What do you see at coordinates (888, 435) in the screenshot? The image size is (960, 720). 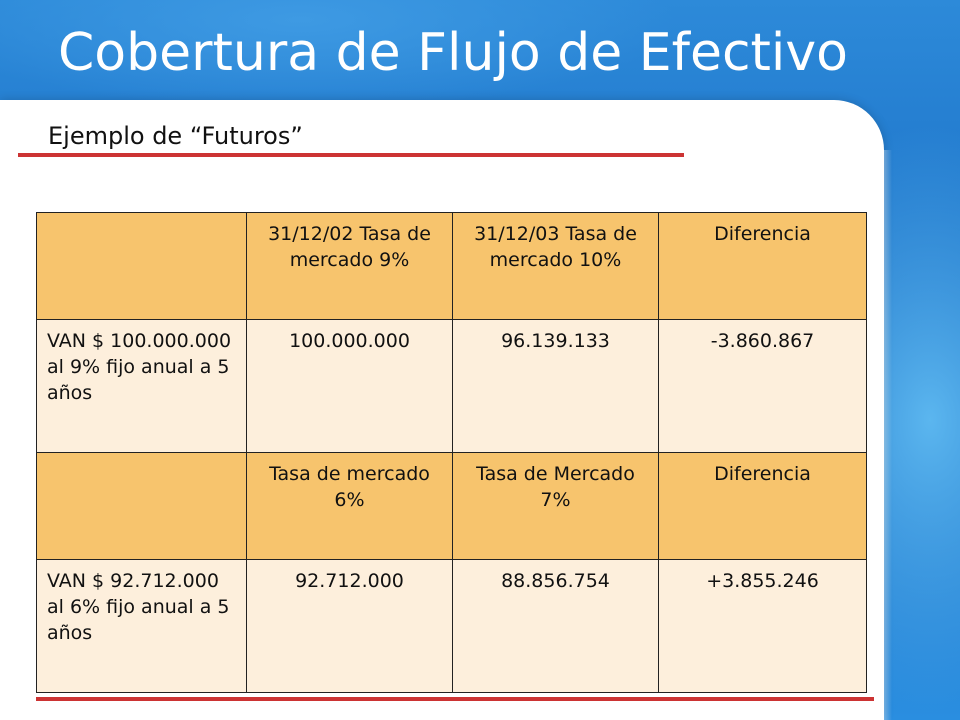 I see `panel-edge-glow` at bounding box center [888, 435].